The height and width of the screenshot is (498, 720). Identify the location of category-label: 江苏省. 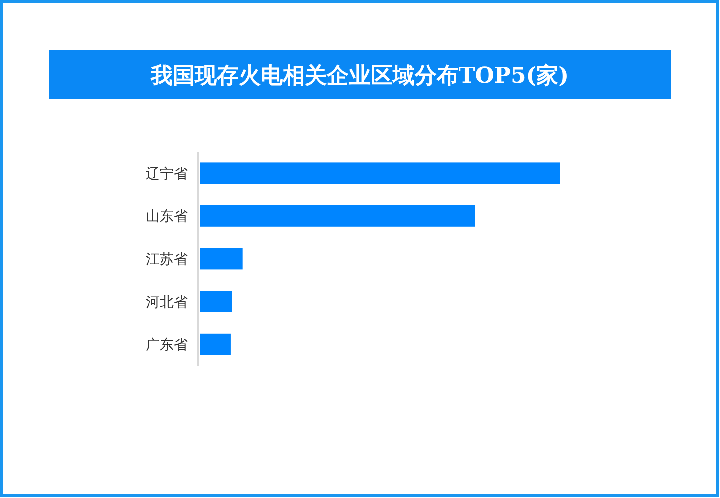
(167, 260).